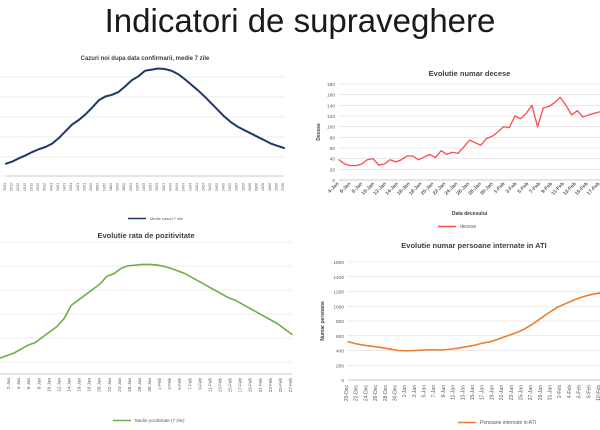  Describe the element at coordinates (177, 187) in the screenshot. I see `x-tick-label: 09/04` at that location.